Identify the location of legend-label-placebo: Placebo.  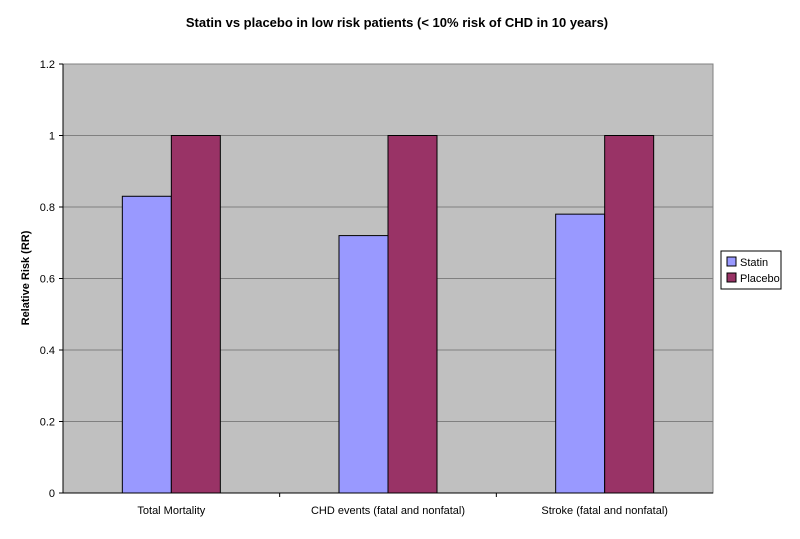
(760, 279).